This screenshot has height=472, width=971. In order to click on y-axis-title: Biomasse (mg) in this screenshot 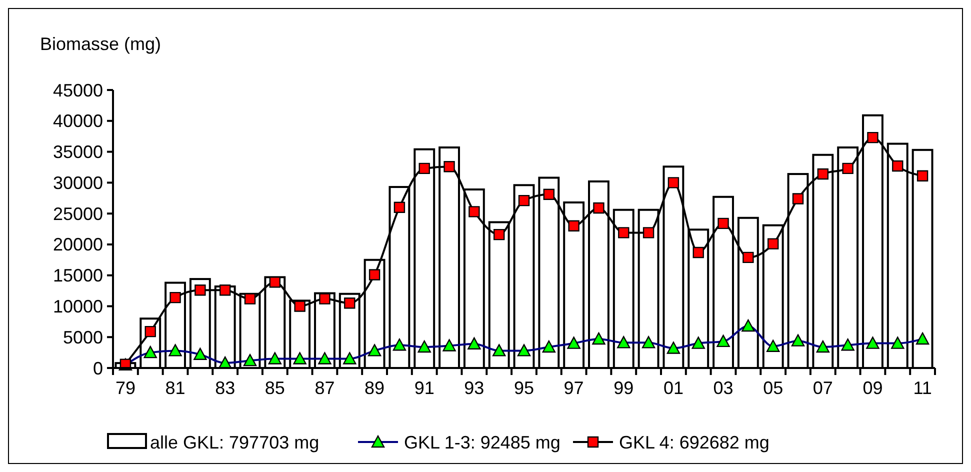, I will do `click(101, 44)`.